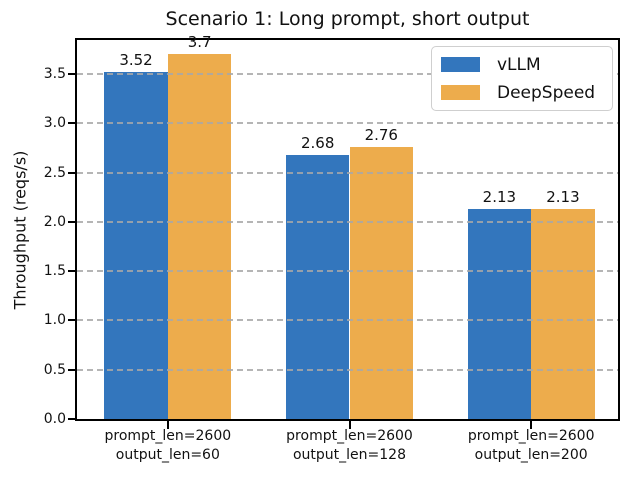 Image resolution: width=640 pixels, height=480 pixels. Describe the element at coordinates (54, 419) in the screenshot. I see `y-tick-label: 0.0` at that location.